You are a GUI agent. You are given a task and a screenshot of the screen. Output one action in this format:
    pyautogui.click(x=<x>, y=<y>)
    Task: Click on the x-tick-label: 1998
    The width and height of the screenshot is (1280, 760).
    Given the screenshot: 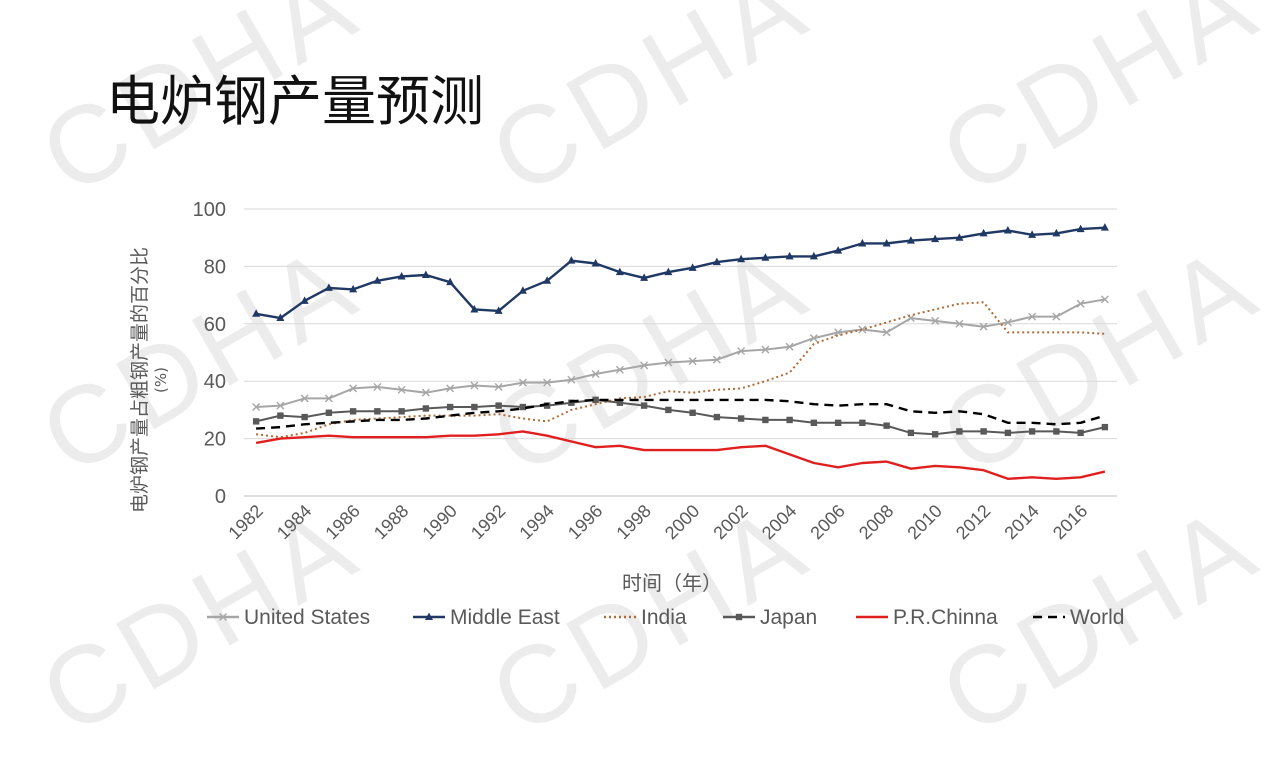 What is the action you would take?
    pyautogui.click(x=633, y=522)
    